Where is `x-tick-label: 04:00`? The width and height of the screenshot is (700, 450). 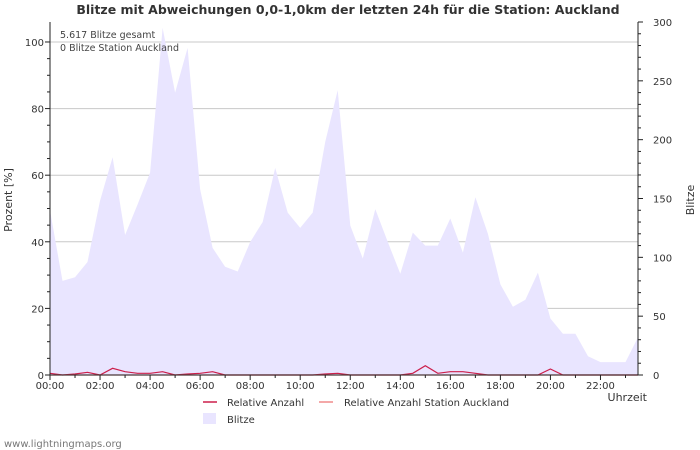 x-tick-label: 04:00 is located at coordinates (150, 386).